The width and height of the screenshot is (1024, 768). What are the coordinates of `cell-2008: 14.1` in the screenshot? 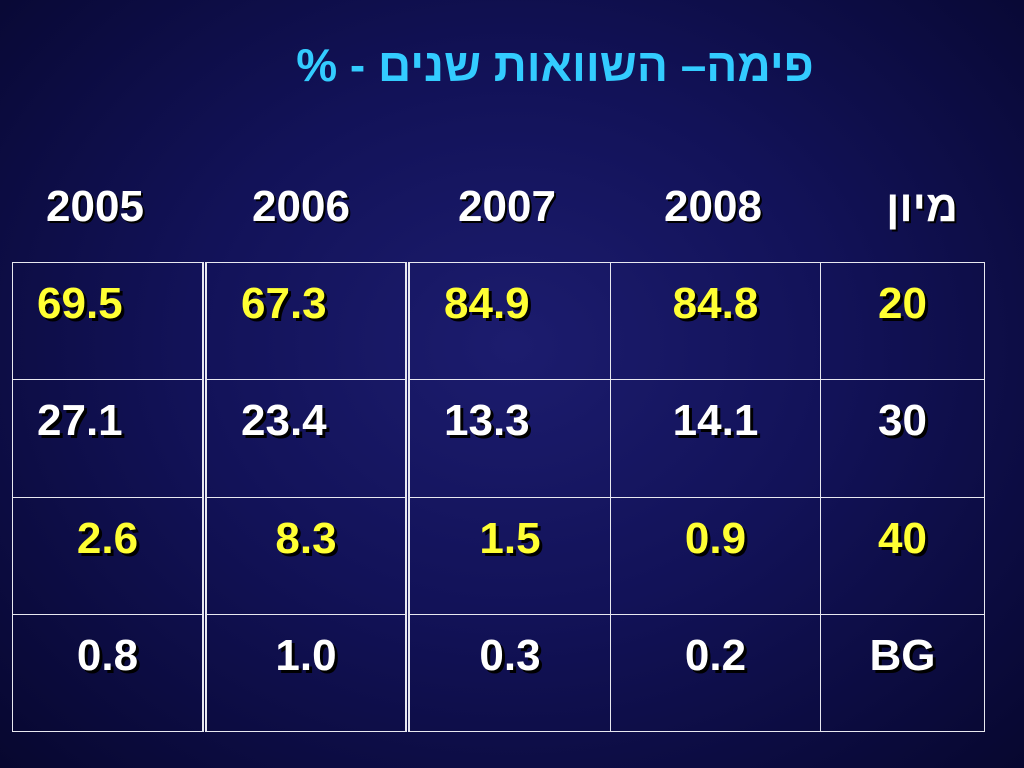 It's located at (715, 438).